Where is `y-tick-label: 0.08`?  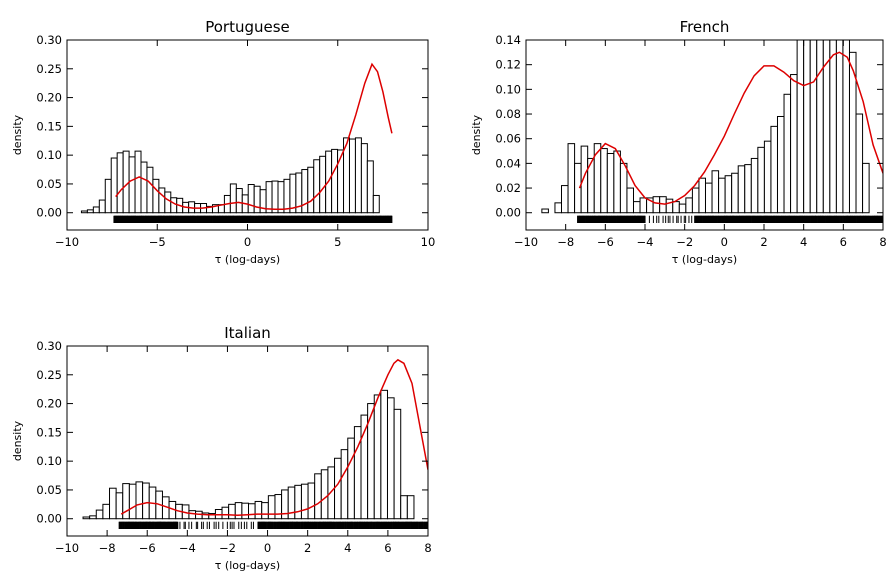
y-tick-label: 0.08 is located at coordinates (508, 114).